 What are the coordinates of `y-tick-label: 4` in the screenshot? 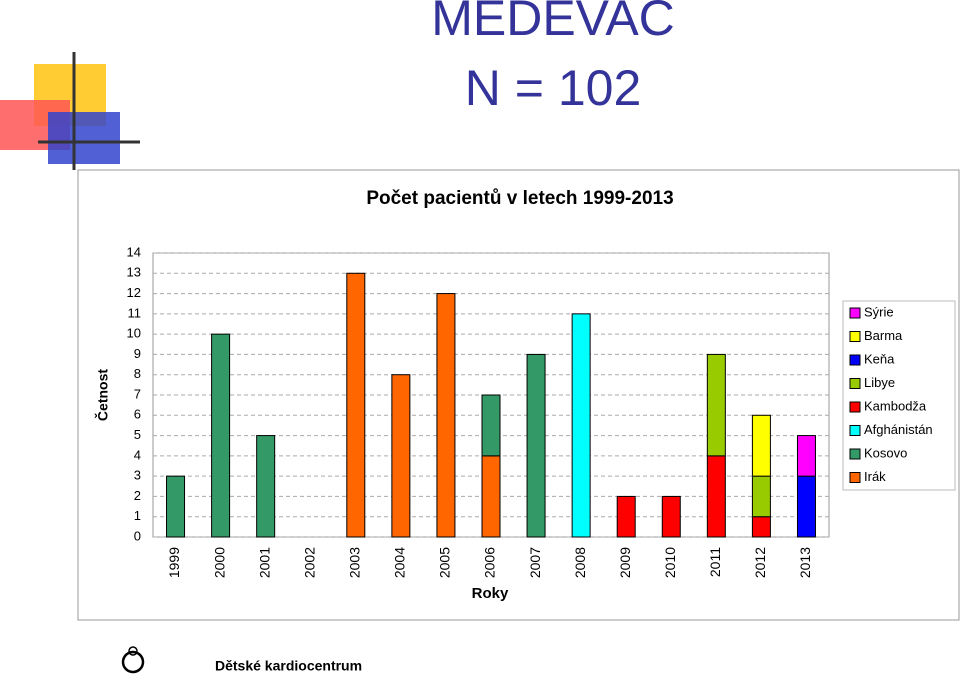 It's located at (137, 454).